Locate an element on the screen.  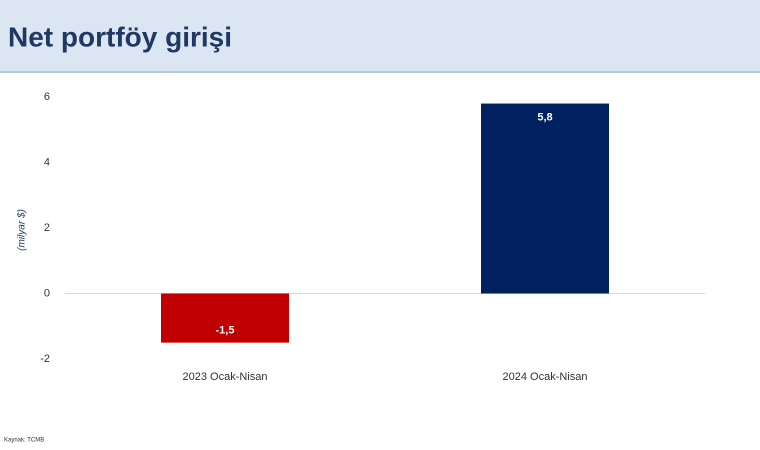
chart-title: Net portföy girişi is located at coordinates (120, 36).